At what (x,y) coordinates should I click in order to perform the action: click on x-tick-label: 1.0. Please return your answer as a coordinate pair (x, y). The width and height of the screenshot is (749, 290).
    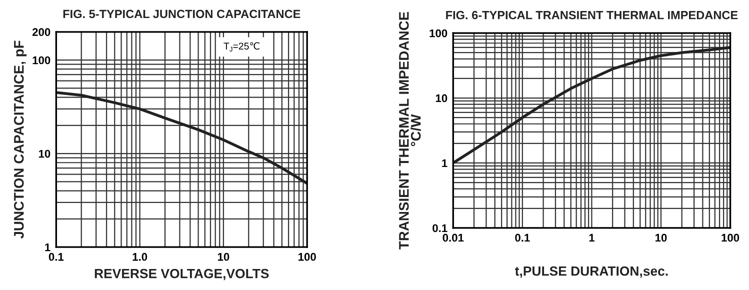
    Looking at the image, I should click on (140, 256).